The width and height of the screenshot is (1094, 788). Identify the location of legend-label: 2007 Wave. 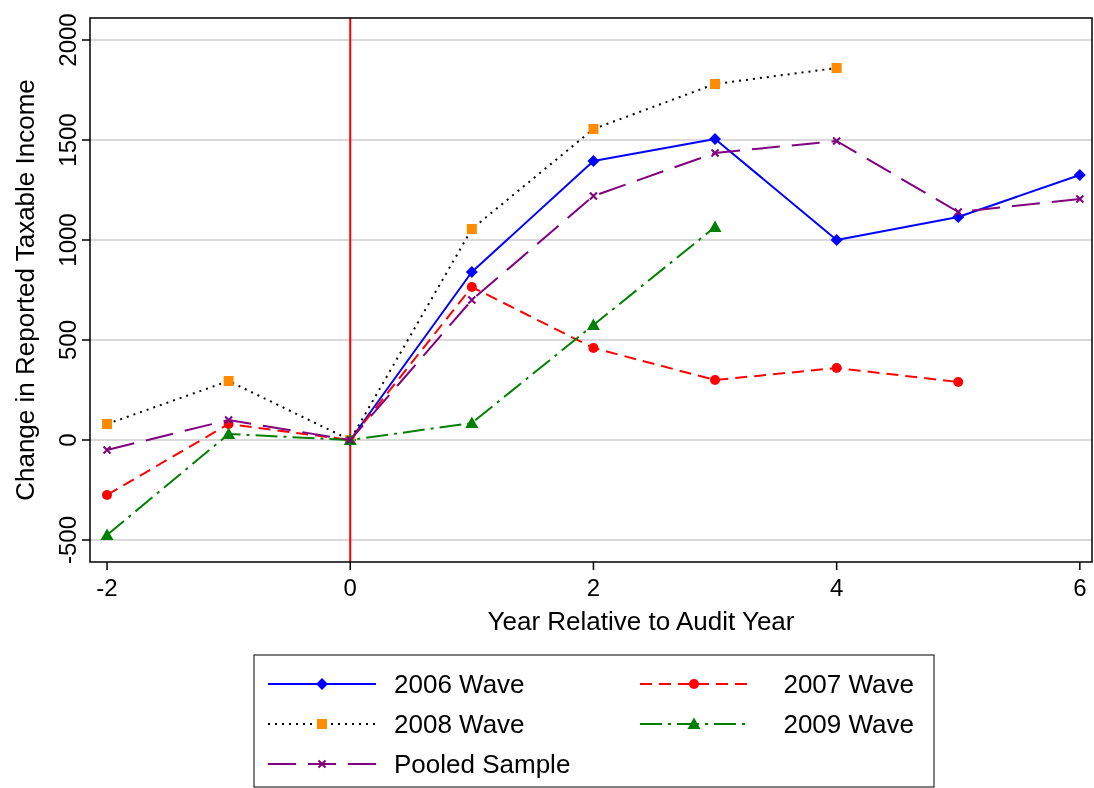
(848, 684).